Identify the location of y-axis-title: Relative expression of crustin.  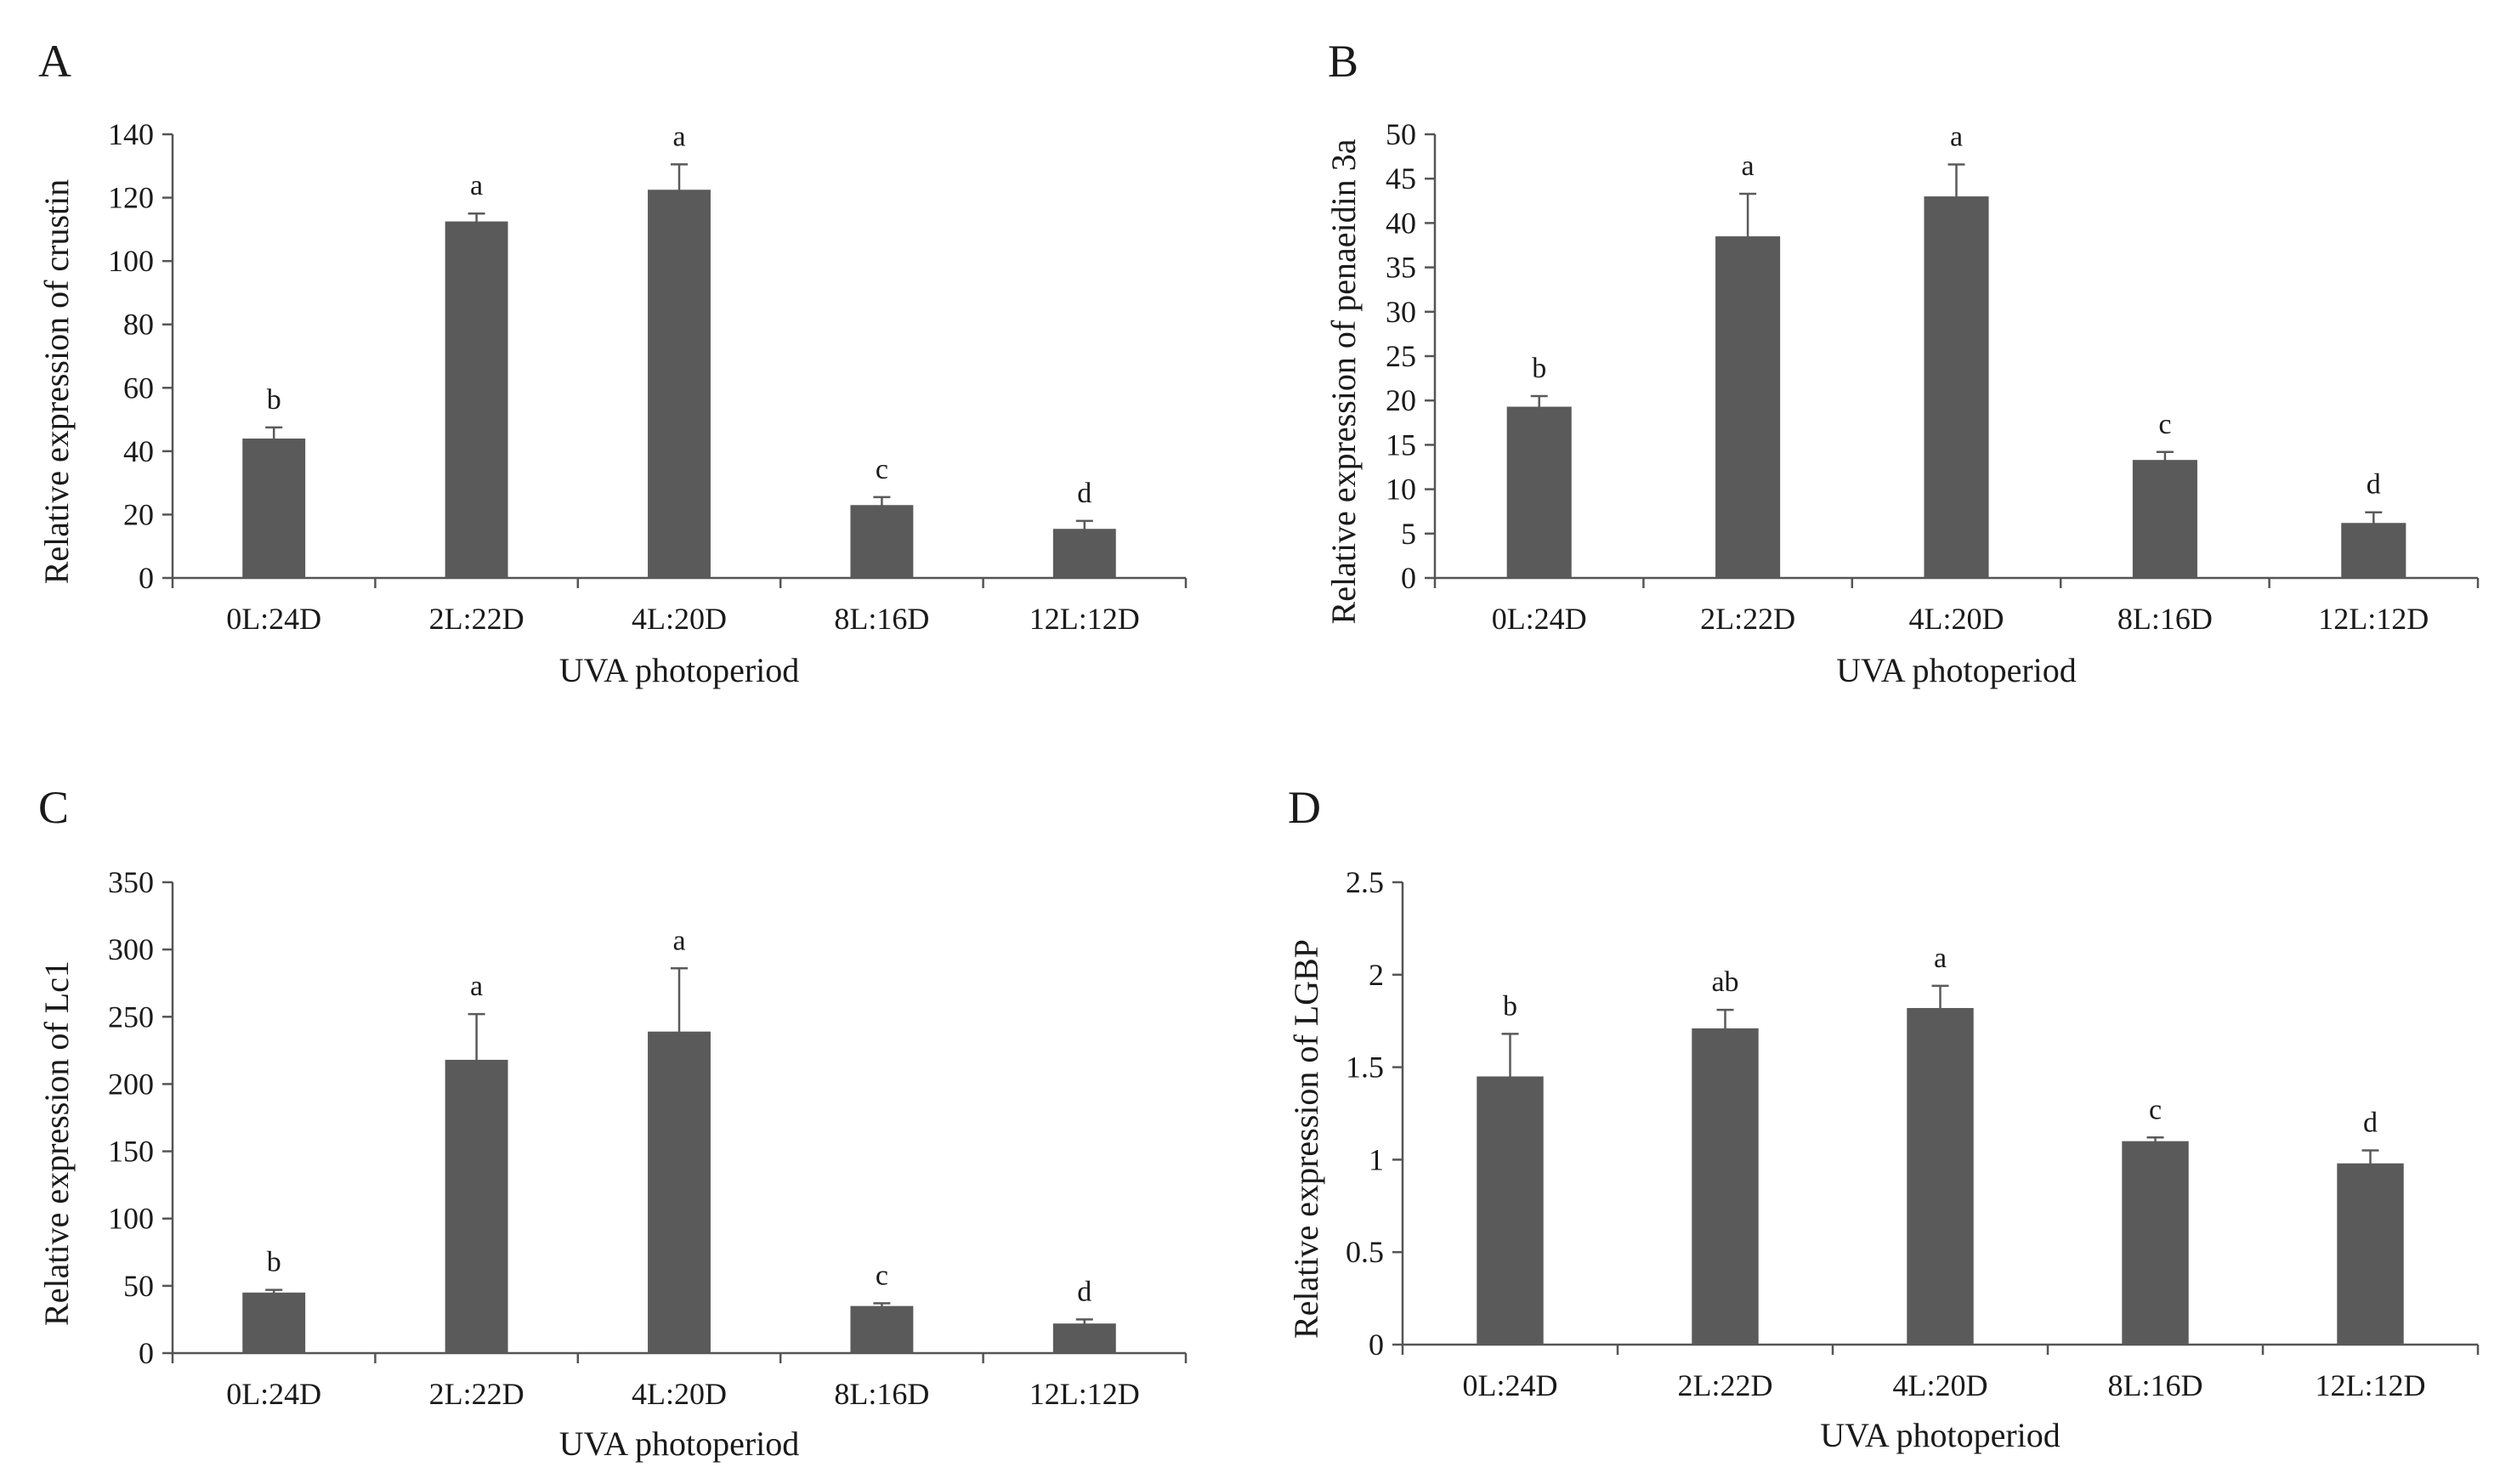
(56, 382).